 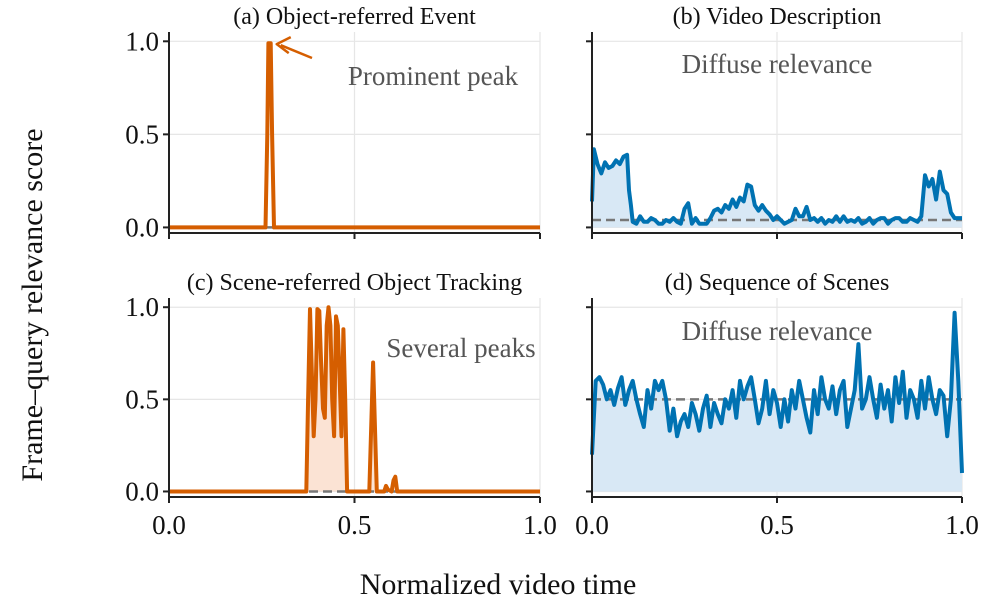 I want to click on annotation-arrow-head, so click(x=283, y=45).